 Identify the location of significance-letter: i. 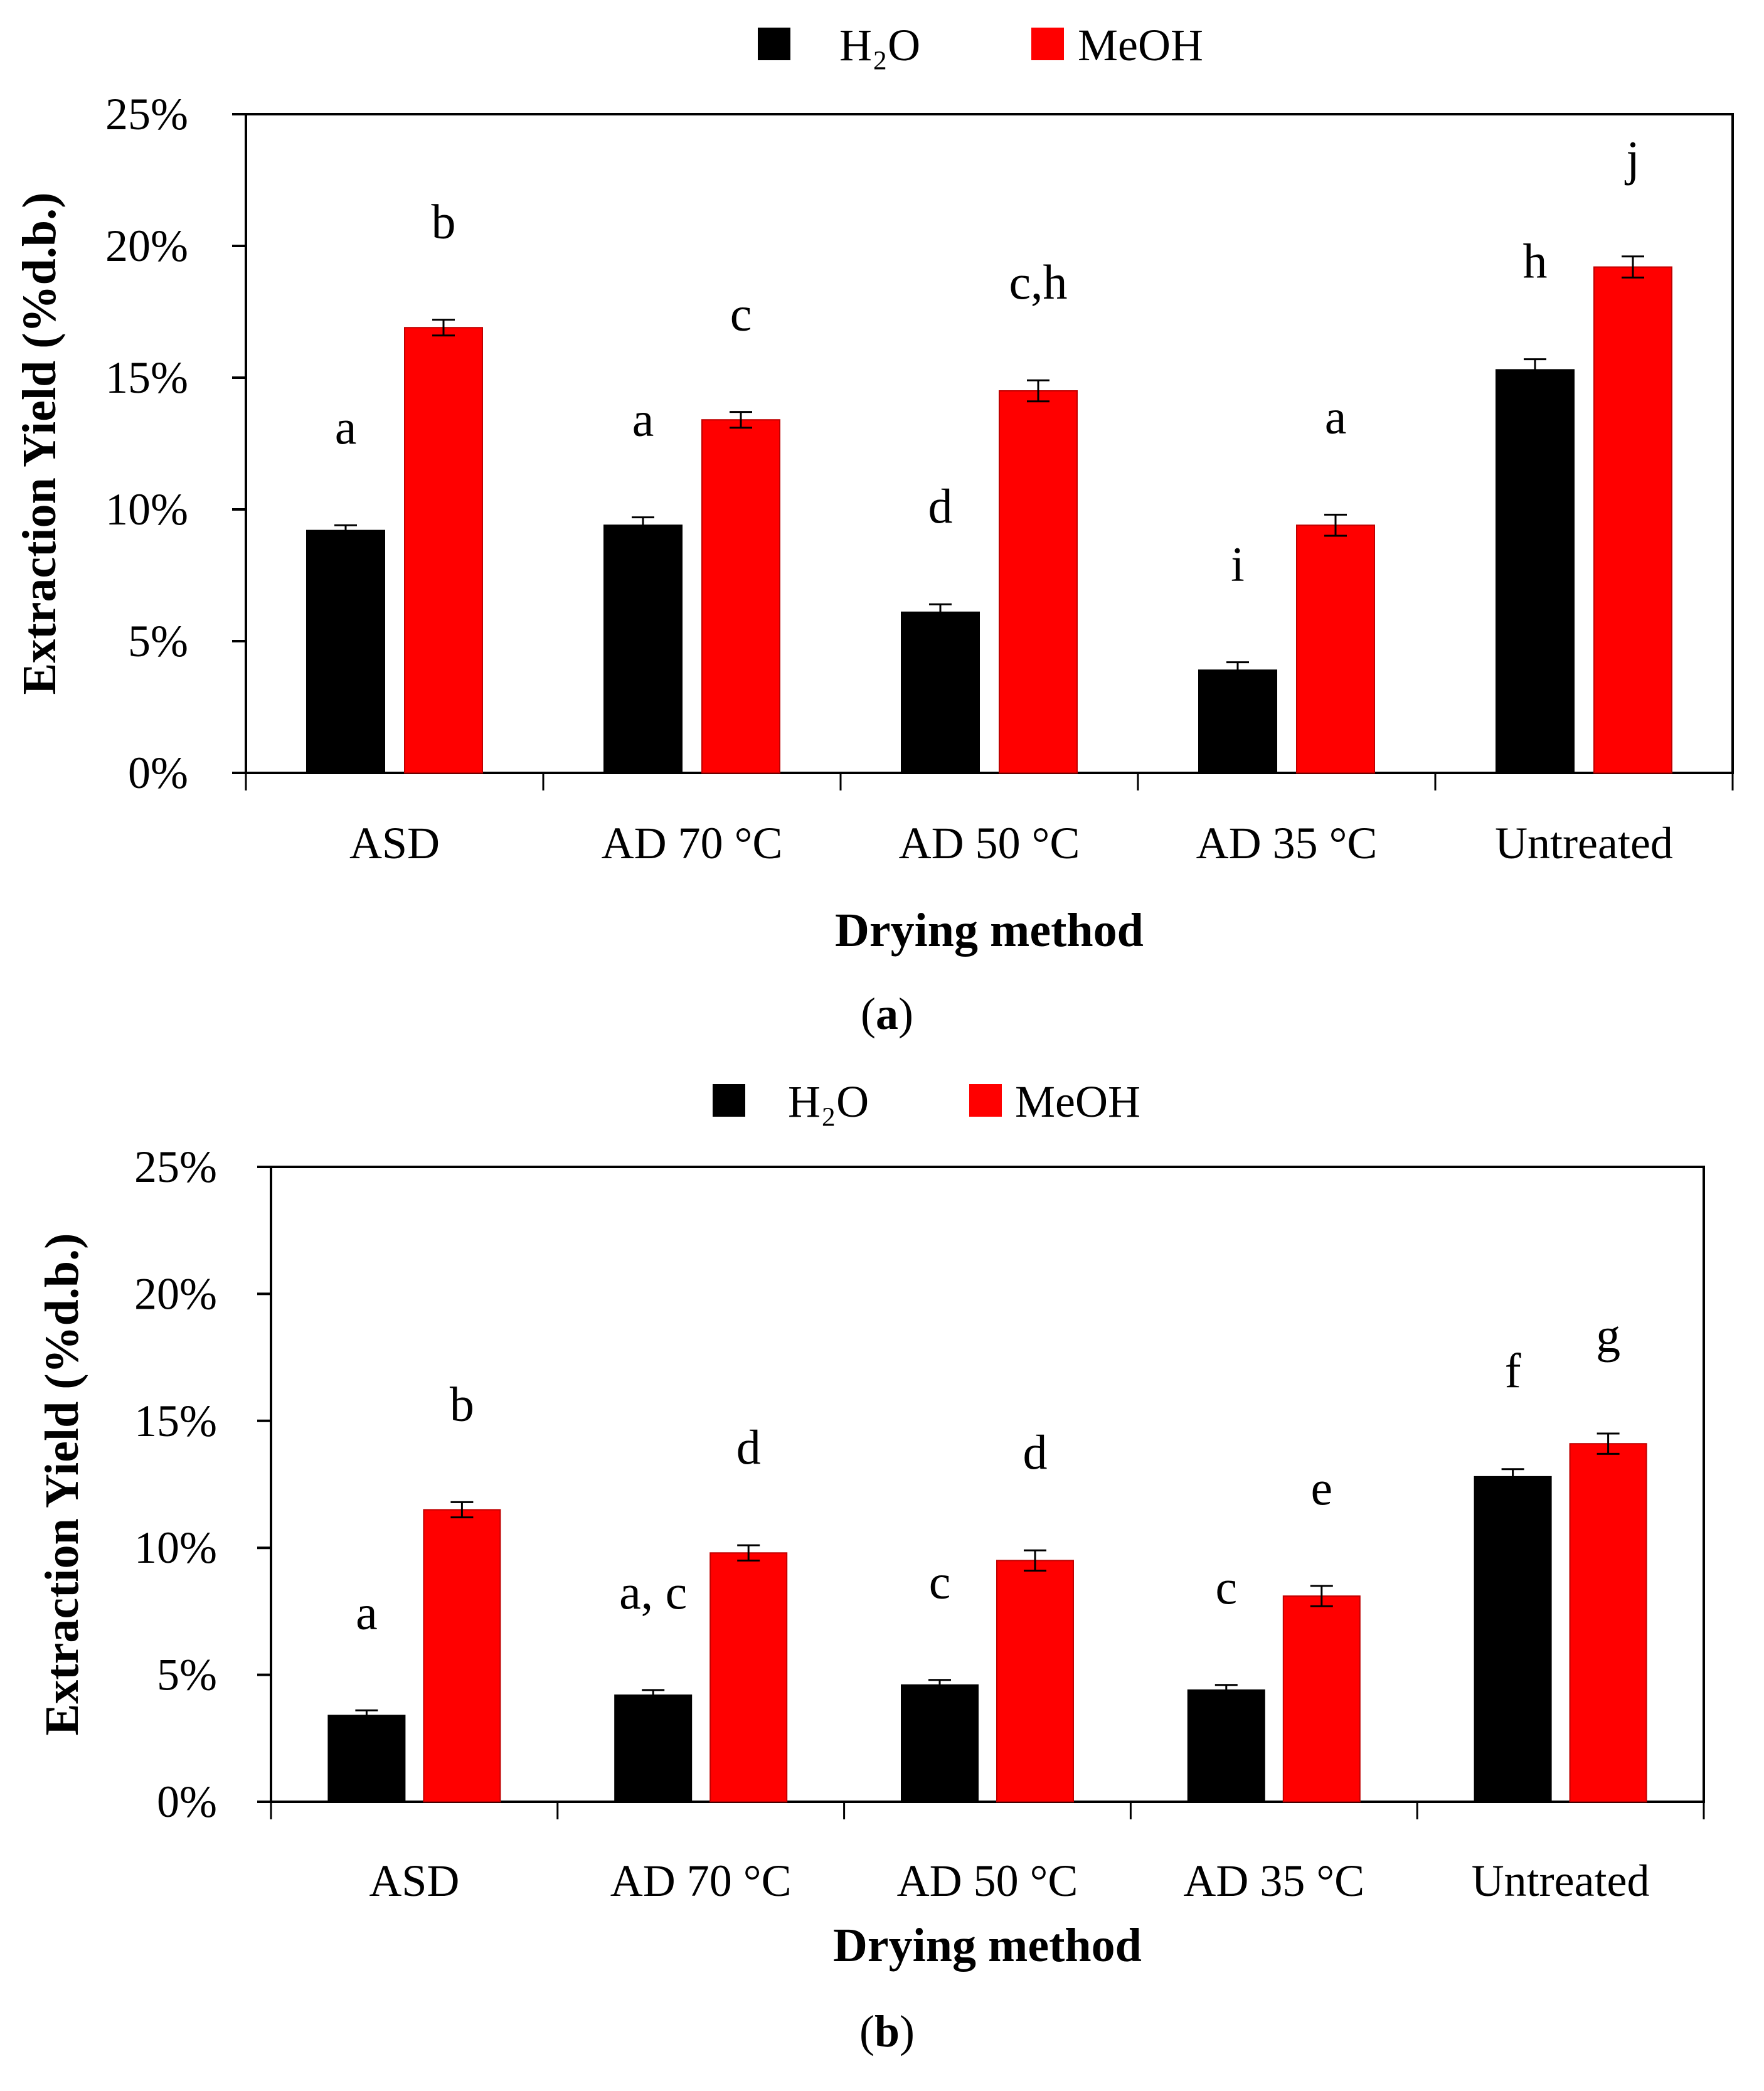
(1238, 564).